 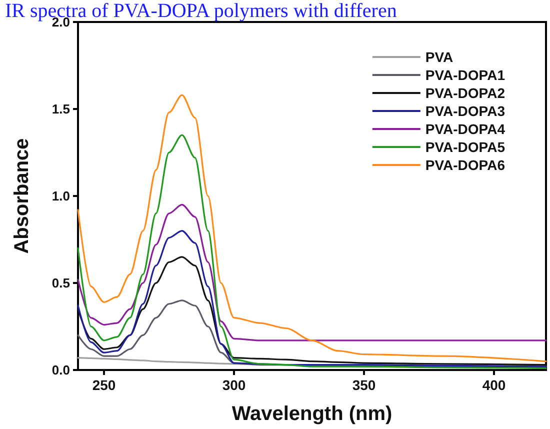 What do you see at coordinates (61, 283) in the screenshot?
I see `y-tick-label: 0.5` at bounding box center [61, 283].